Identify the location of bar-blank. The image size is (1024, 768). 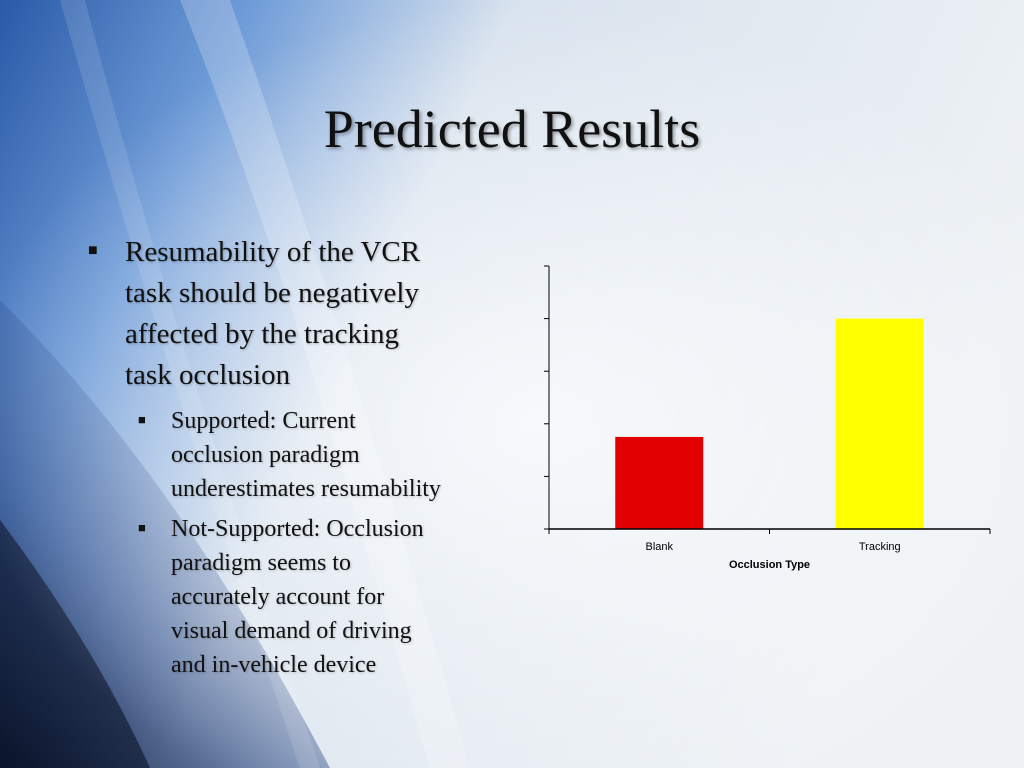
(659, 482).